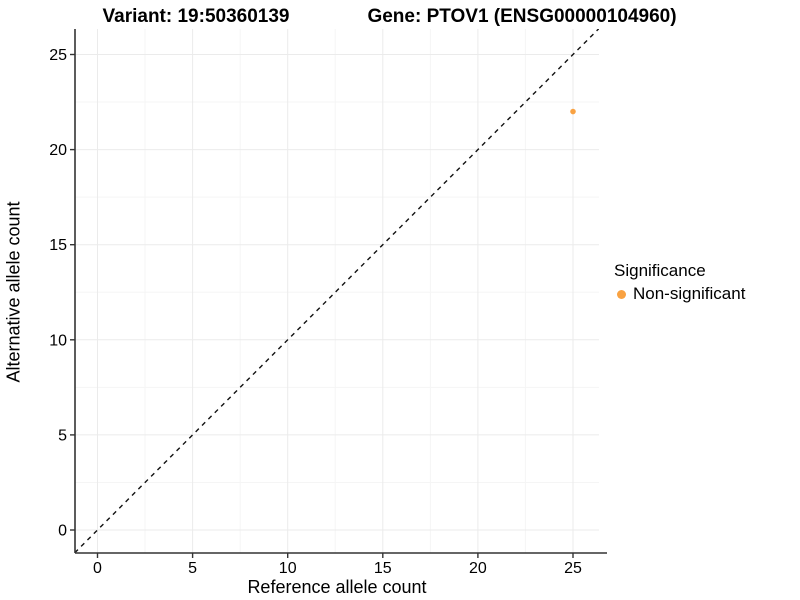 The width and height of the screenshot is (800, 600). I want to click on x-tick-label: 25, so click(573, 568).